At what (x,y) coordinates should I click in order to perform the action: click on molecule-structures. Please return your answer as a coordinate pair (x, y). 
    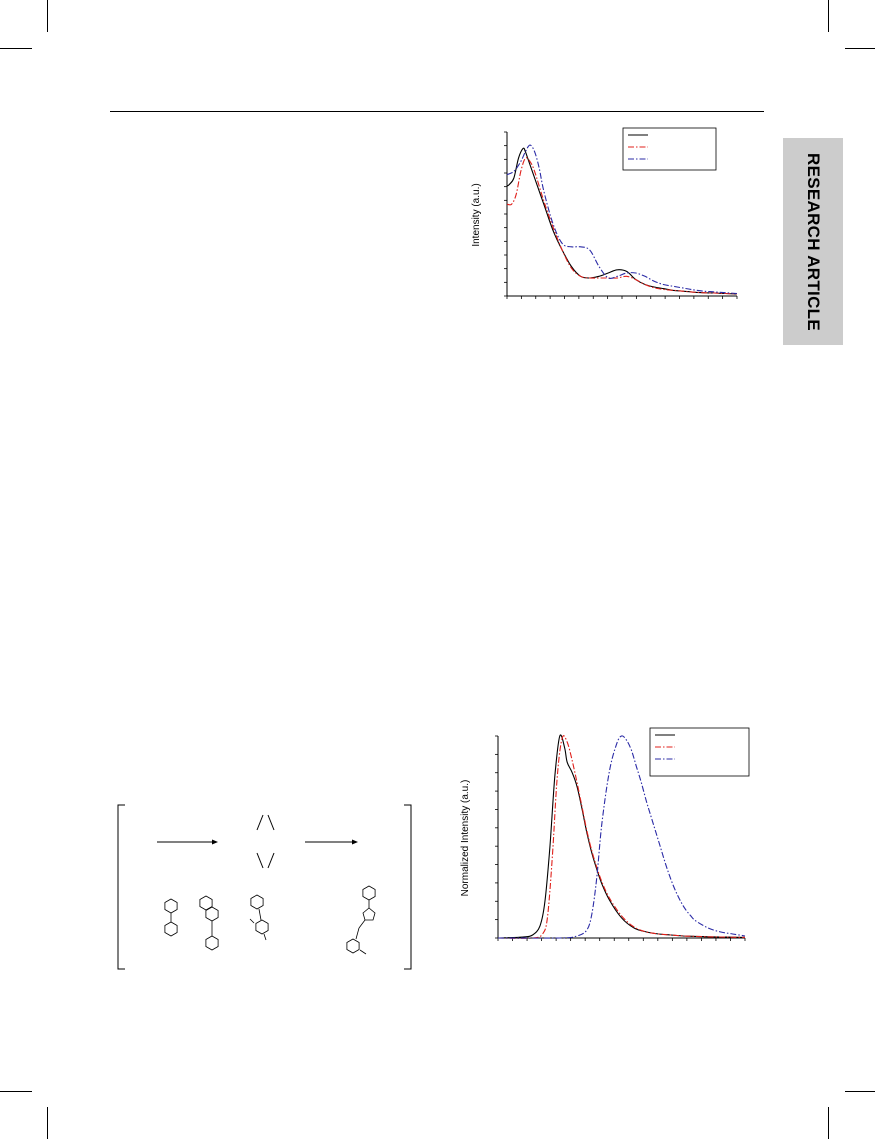
    Looking at the image, I should click on (270, 920).